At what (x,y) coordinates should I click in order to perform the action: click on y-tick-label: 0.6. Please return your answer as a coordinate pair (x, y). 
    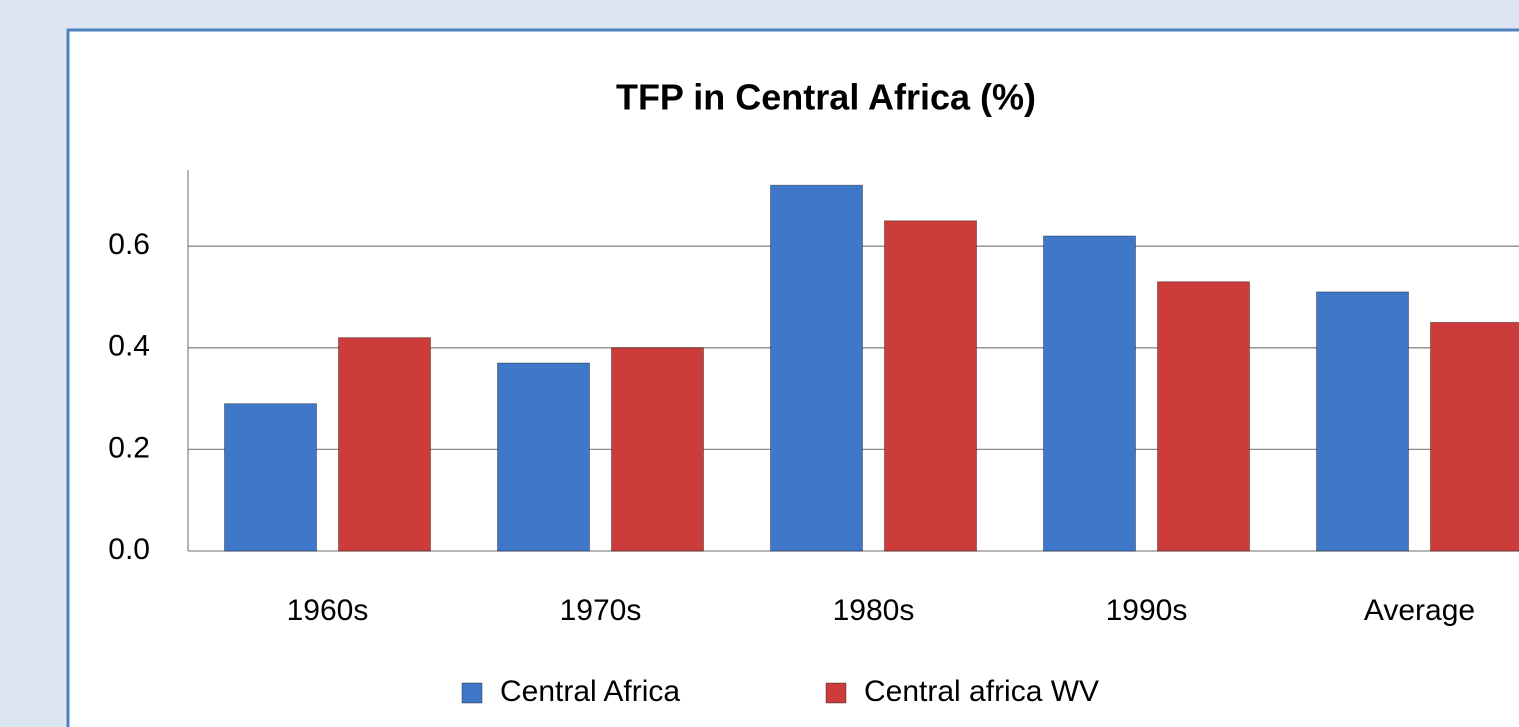
    Looking at the image, I should click on (129, 244).